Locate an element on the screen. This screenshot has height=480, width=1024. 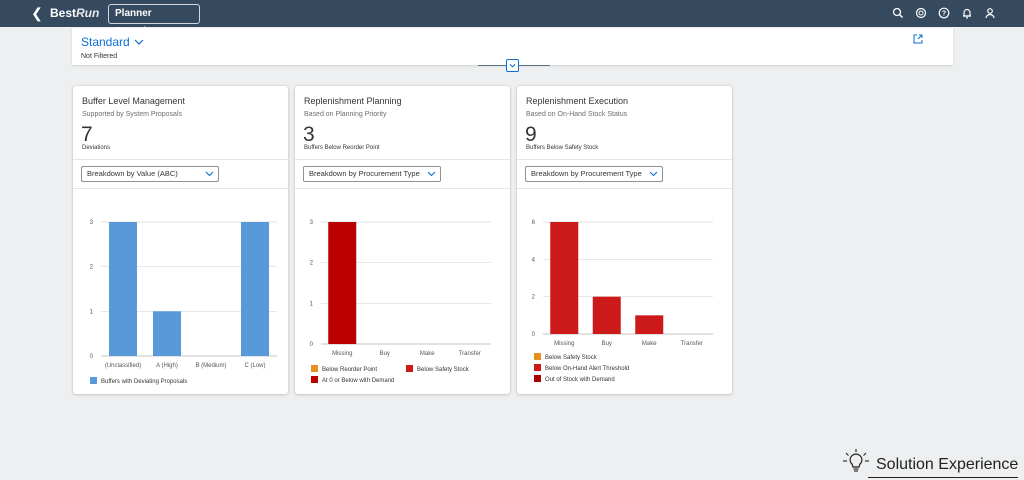
solution-experience-logo: Solution Experience is located at coordinates (931, 463).